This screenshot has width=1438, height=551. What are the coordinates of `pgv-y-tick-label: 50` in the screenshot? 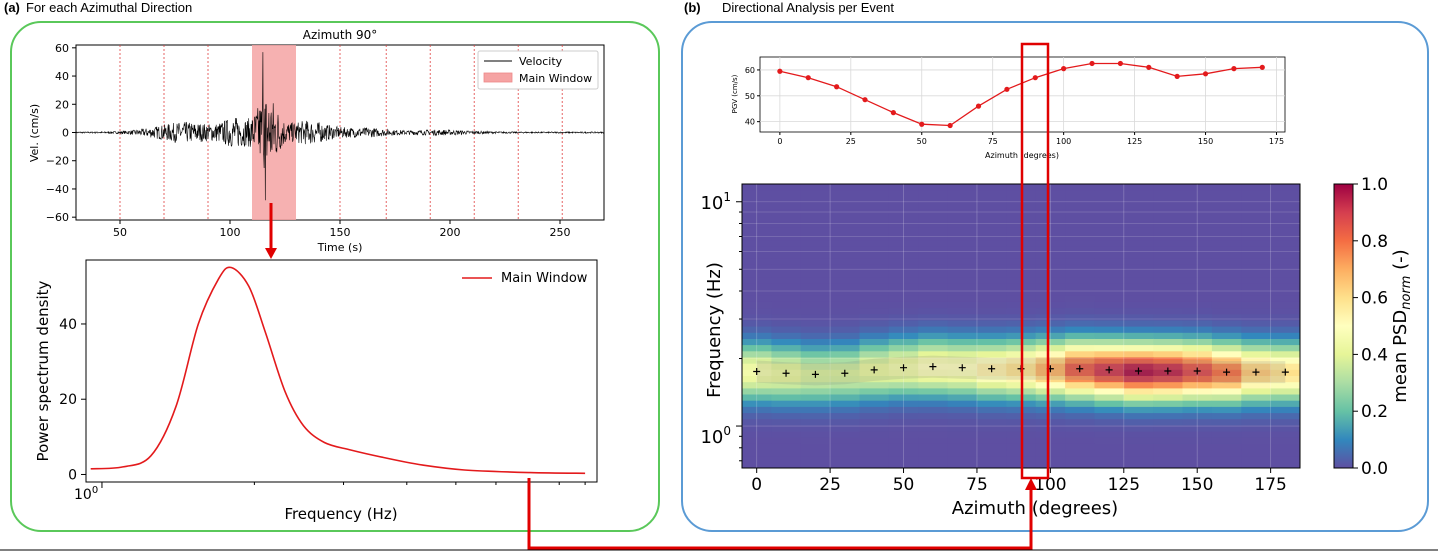 It's located at (750, 96).